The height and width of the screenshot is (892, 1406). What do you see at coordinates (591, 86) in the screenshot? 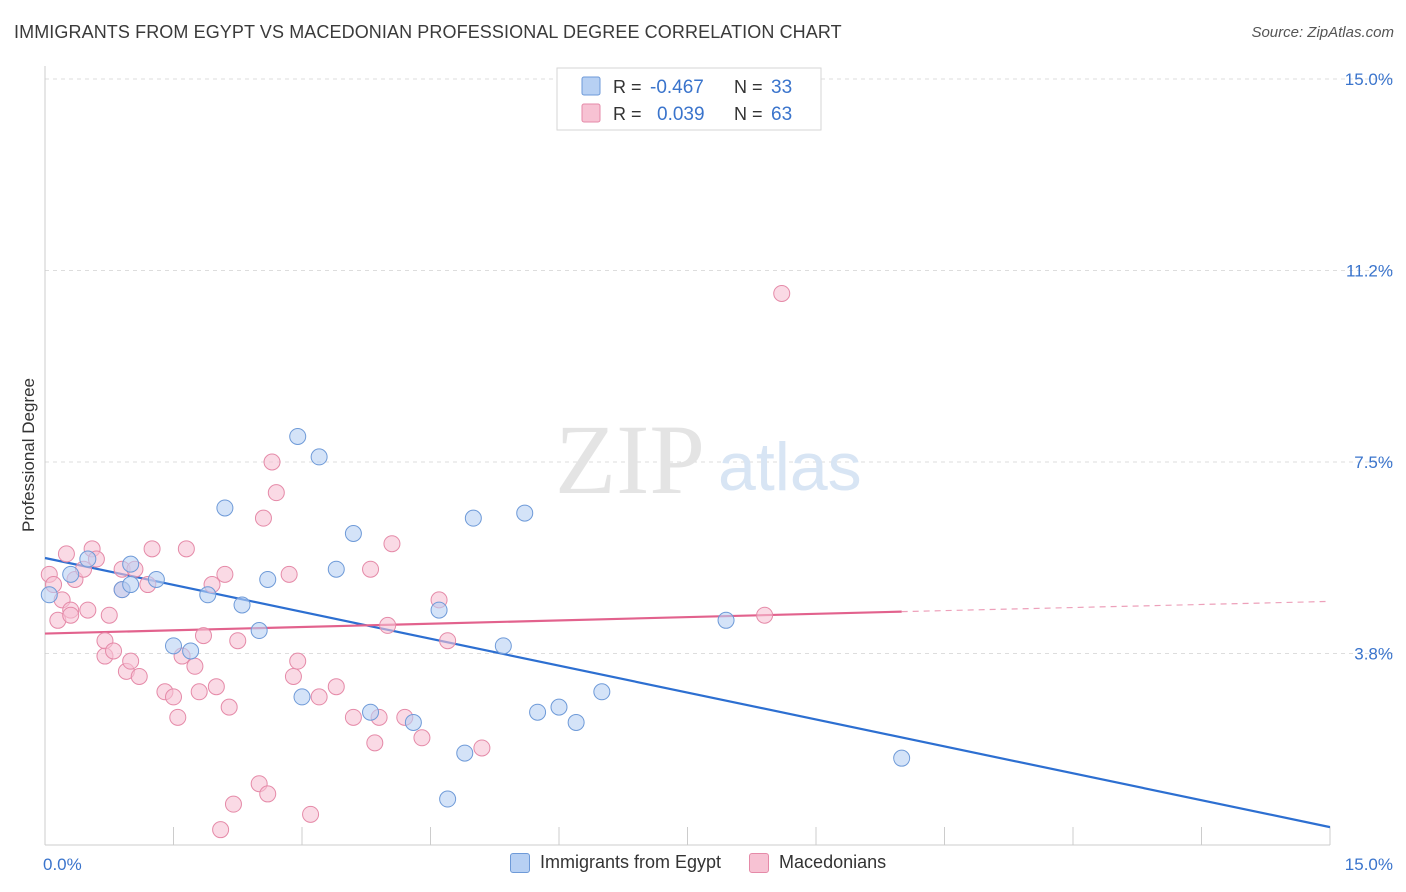
I see `legend-swatch-egypt` at bounding box center [591, 86].